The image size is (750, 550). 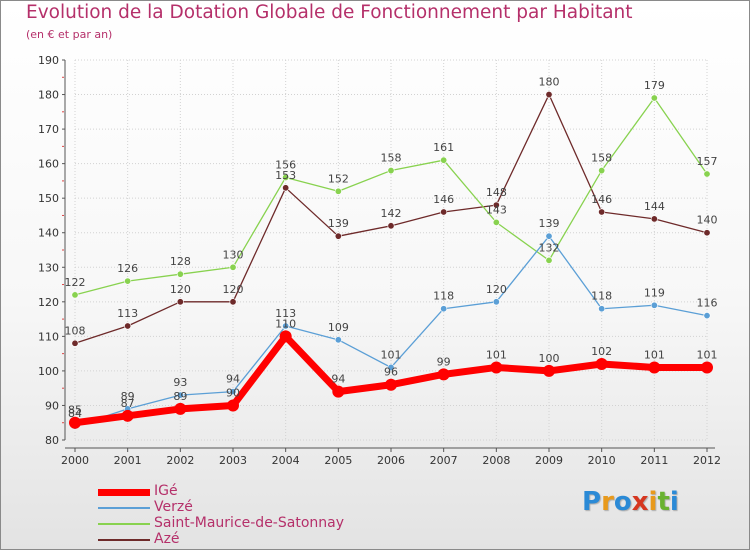 What do you see at coordinates (128, 403) in the screenshot?
I see `data-label: 87` at bounding box center [128, 403].